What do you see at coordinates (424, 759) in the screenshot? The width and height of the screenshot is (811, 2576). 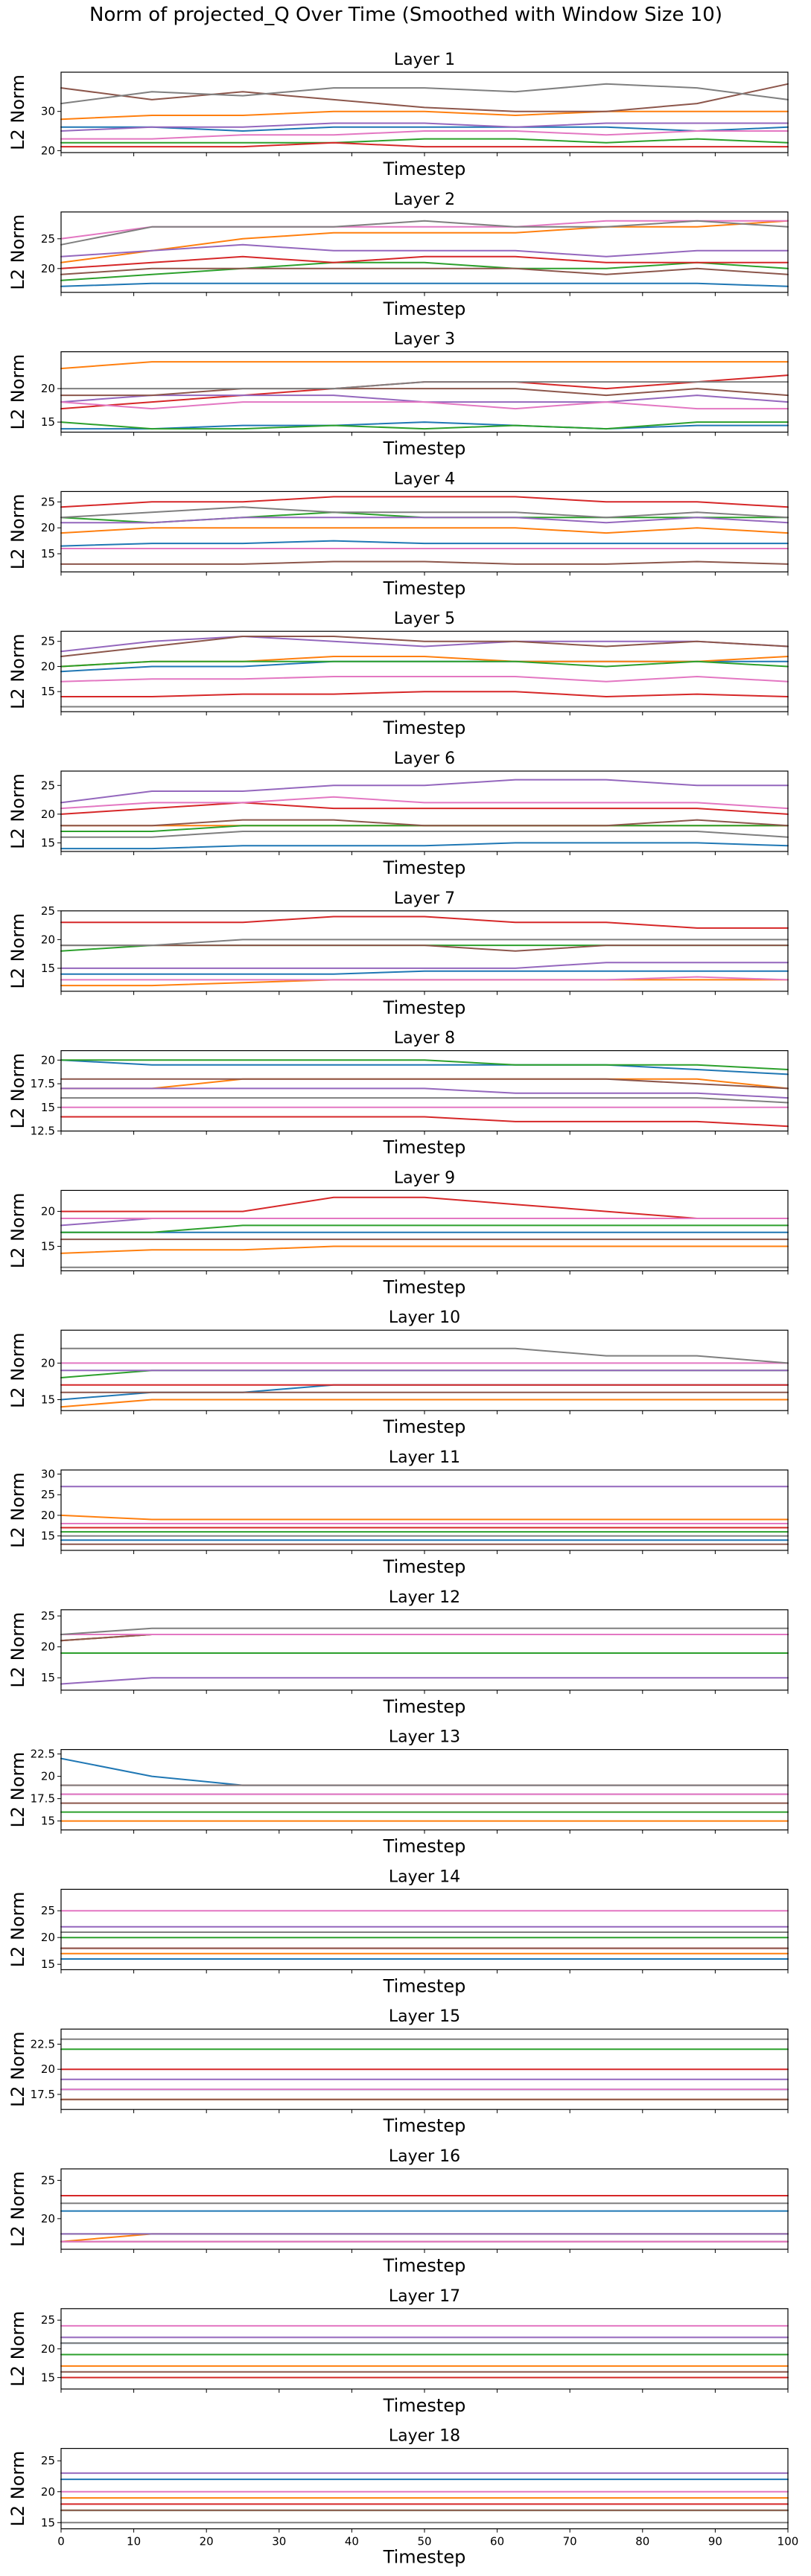 I see `subplot-title: Layer 6` at bounding box center [424, 759].